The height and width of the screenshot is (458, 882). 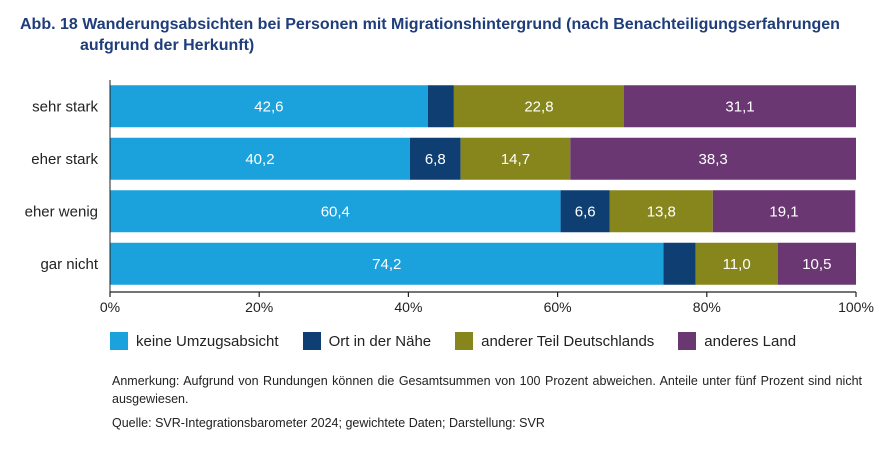 I want to click on data-label: 13,8, so click(x=661, y=211).